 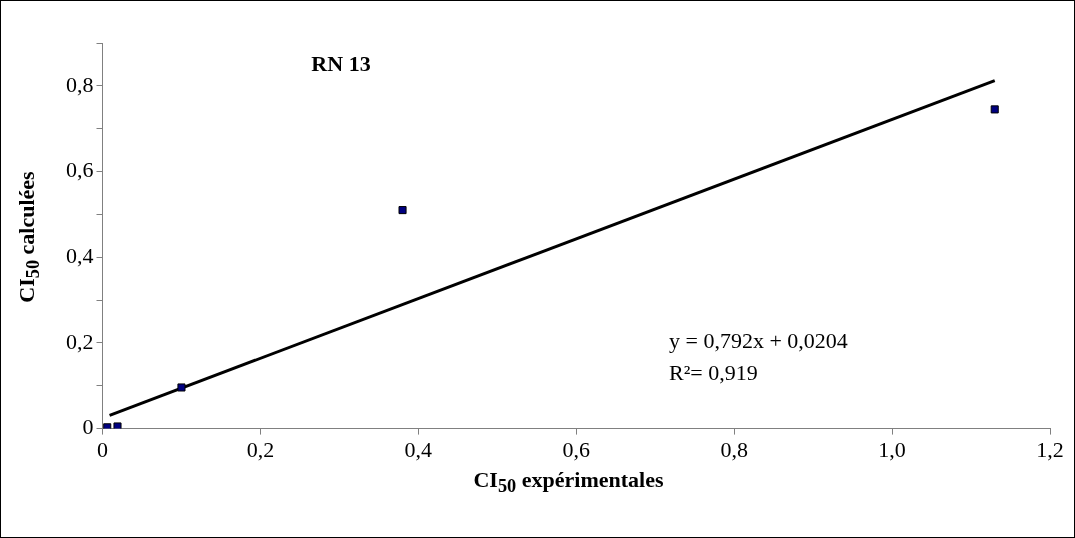 I want to click on annotation: R²= 0,919, so click(x=714, y=373).